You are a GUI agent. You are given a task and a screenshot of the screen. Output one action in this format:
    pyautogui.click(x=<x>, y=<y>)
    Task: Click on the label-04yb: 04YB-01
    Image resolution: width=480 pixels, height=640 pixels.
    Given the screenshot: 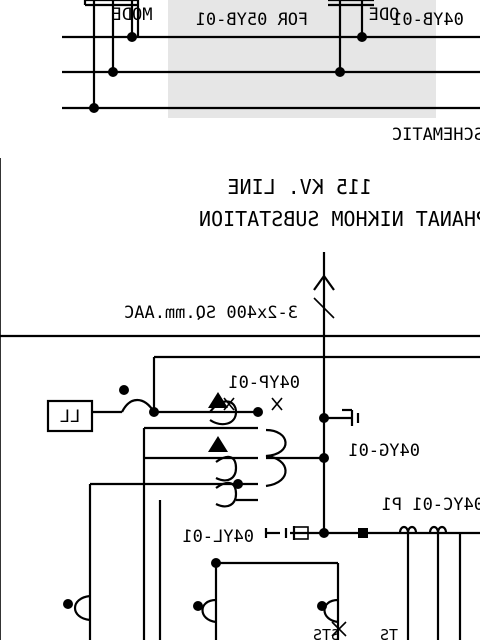 What is the action you would take?
    pyautogui.click(x=428, y=20)
    